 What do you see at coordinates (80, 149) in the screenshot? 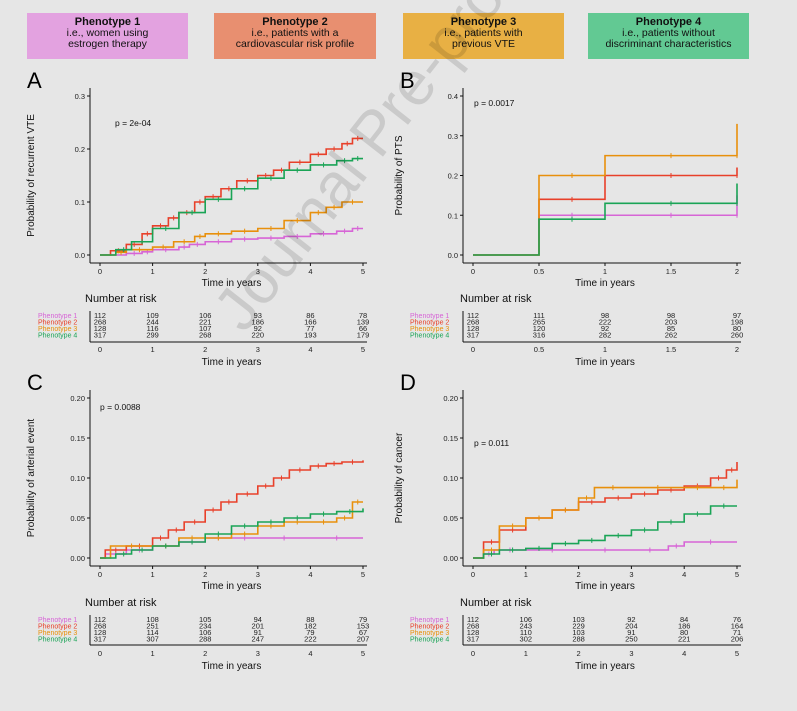
I see `y-tick-label: 0.2` at bounding box center [80, 149].